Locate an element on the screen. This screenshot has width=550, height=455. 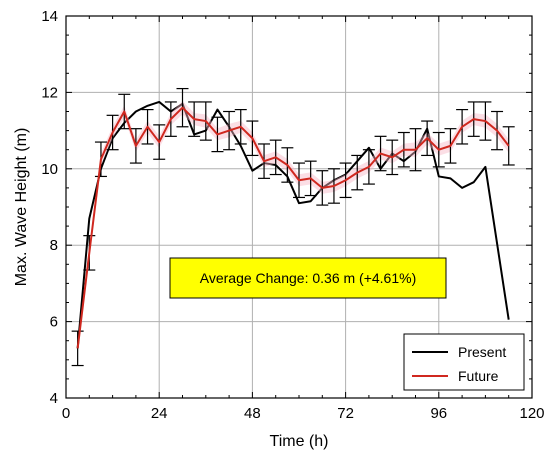
y-axis-title: Max. Wave Height (m) is located at coordinates (21, 207).